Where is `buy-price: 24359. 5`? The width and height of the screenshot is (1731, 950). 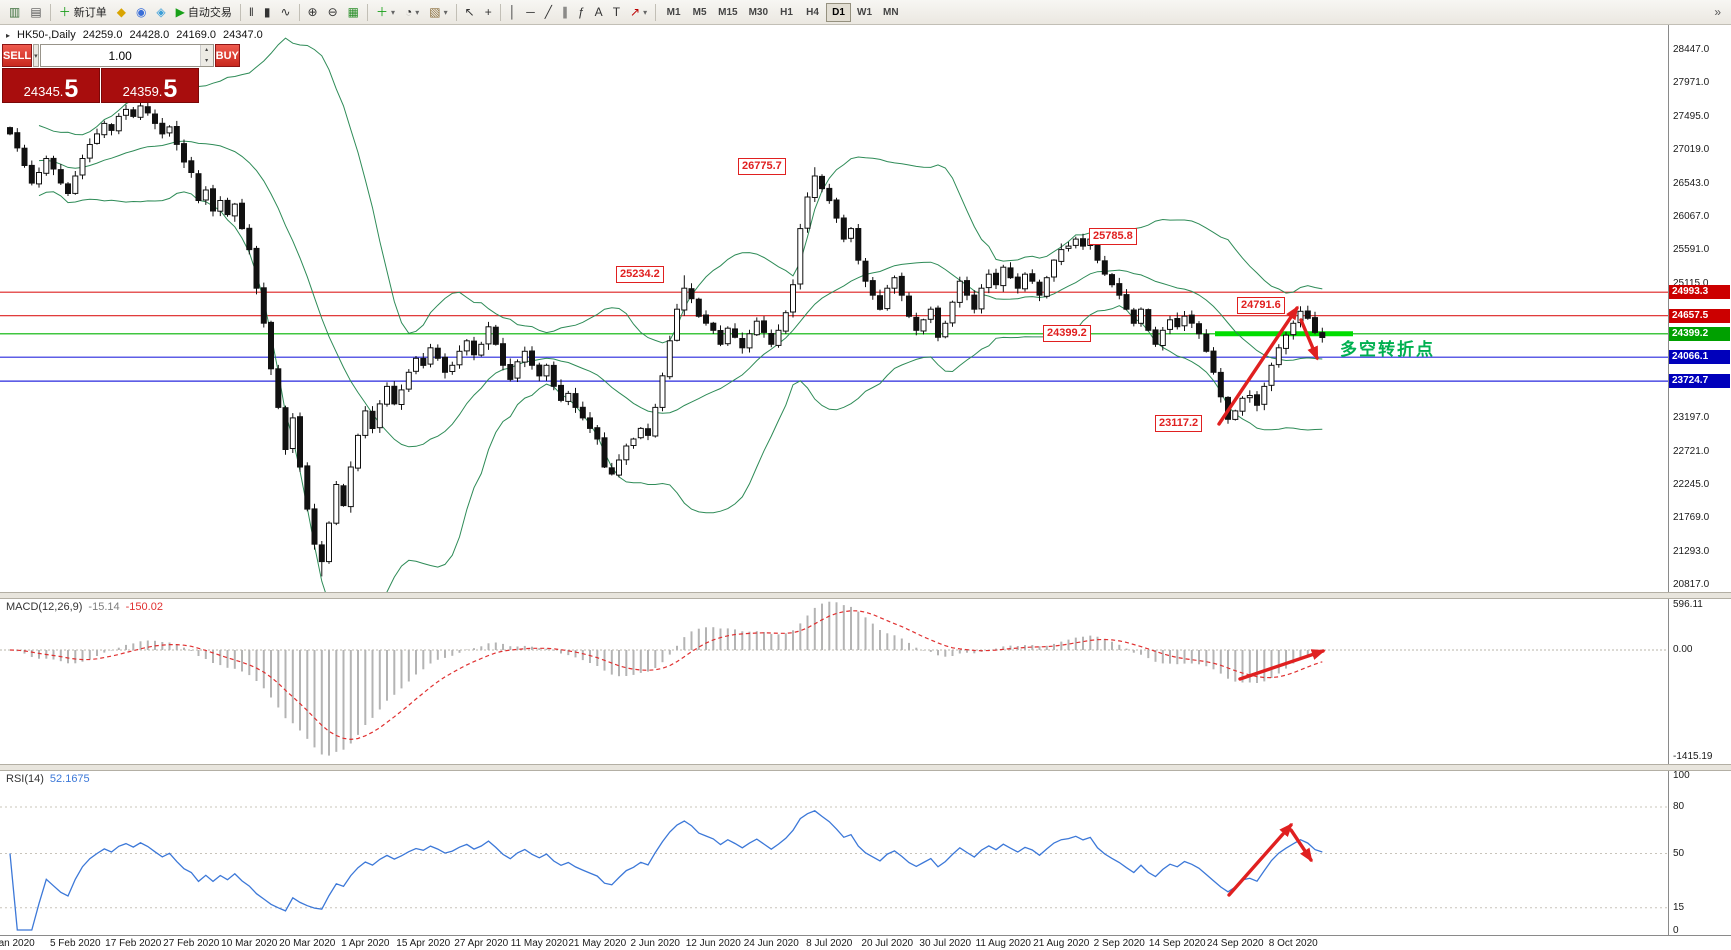
buy-price: 24359. 5 is located at coordinates (150, 85).